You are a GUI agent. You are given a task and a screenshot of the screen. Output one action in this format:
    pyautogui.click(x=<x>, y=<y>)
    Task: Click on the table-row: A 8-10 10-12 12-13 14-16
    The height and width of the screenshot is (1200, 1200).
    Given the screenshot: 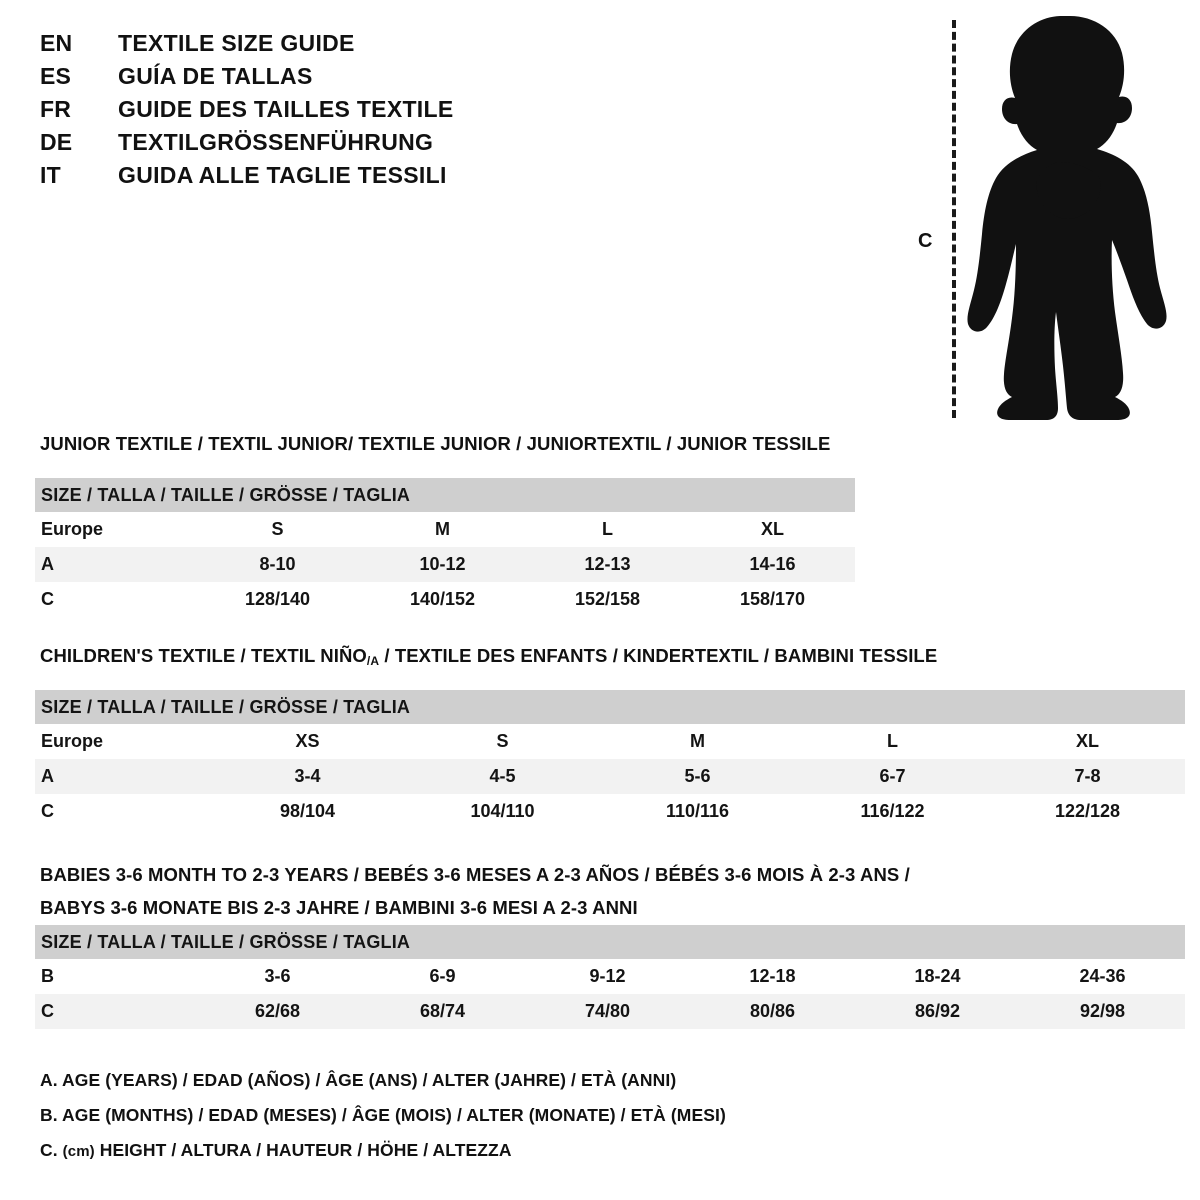 What is the action you would take?
    pyautogui.click(x=445, y=564)
    